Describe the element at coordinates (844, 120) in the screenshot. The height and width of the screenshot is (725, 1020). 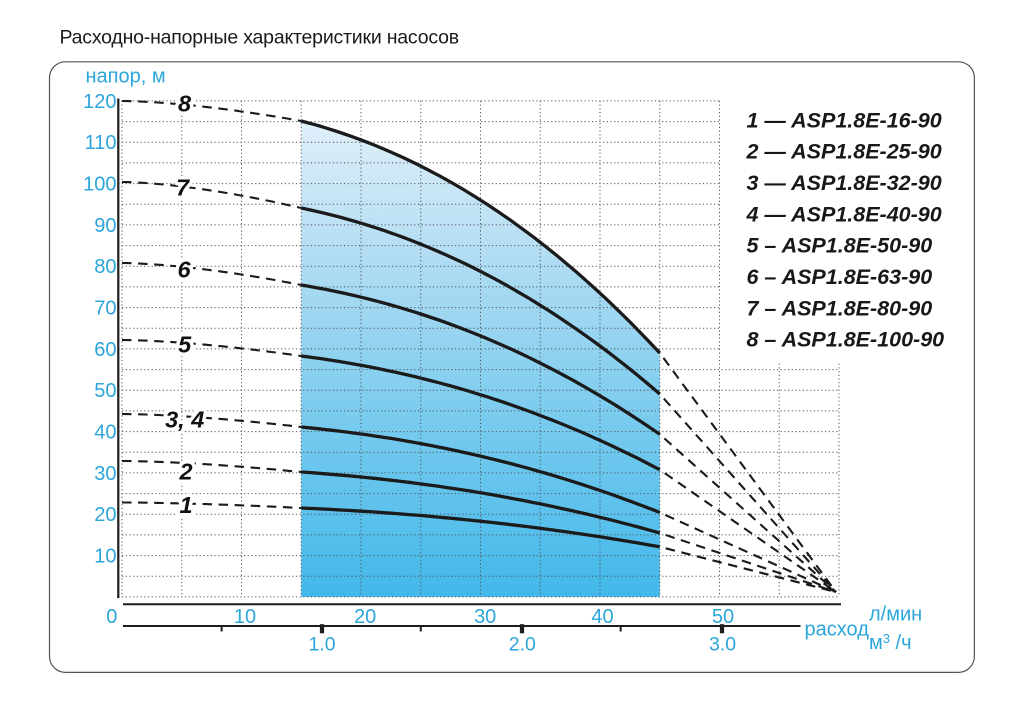
I see `svg-text: 1 — ASP1.8E-16-90` at that location.